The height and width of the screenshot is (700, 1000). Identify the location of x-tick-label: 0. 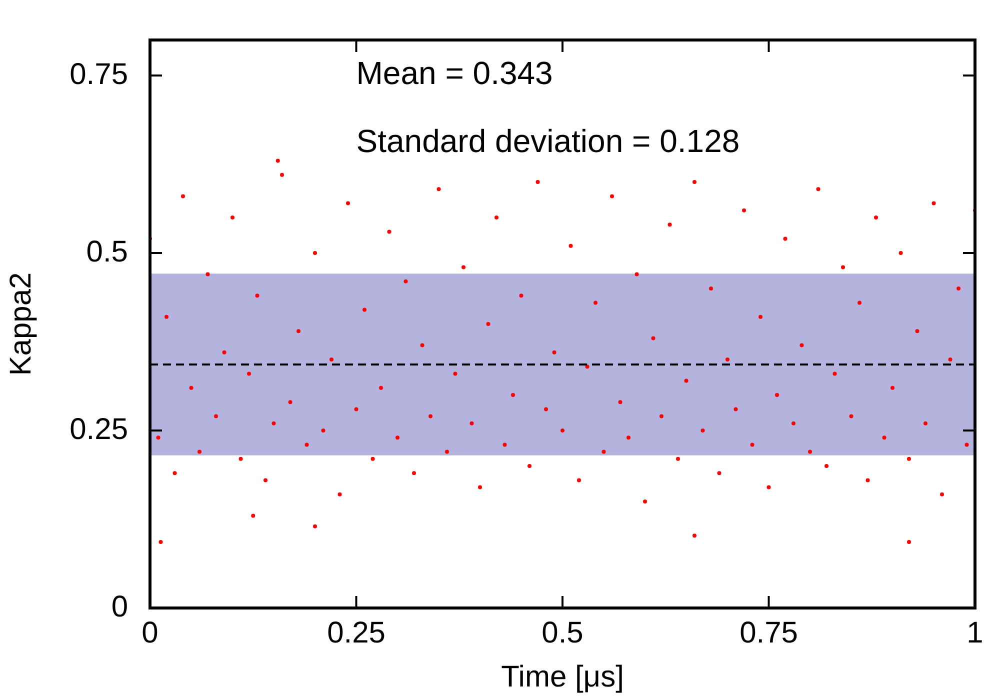
(150, 633).